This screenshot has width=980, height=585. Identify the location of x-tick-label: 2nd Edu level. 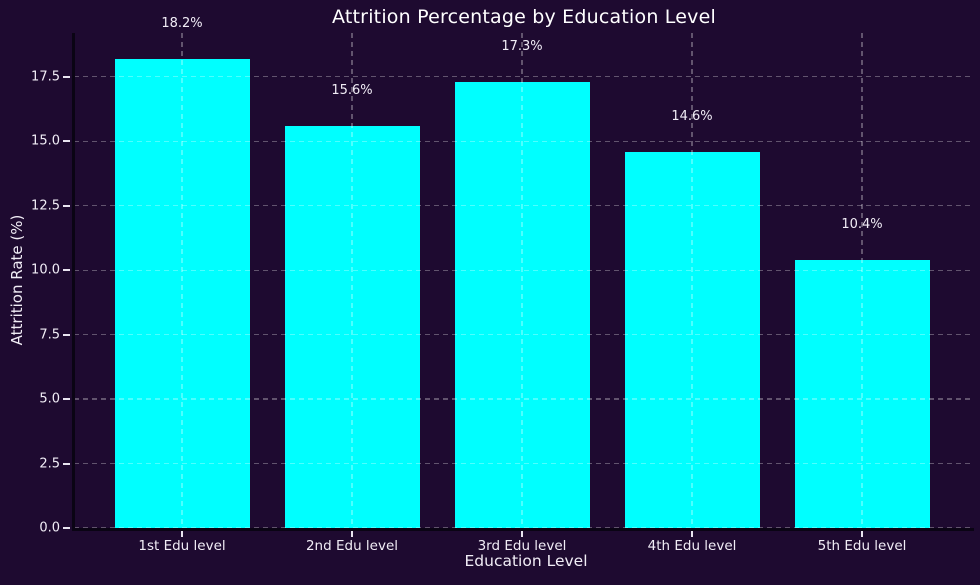
(352, 546).